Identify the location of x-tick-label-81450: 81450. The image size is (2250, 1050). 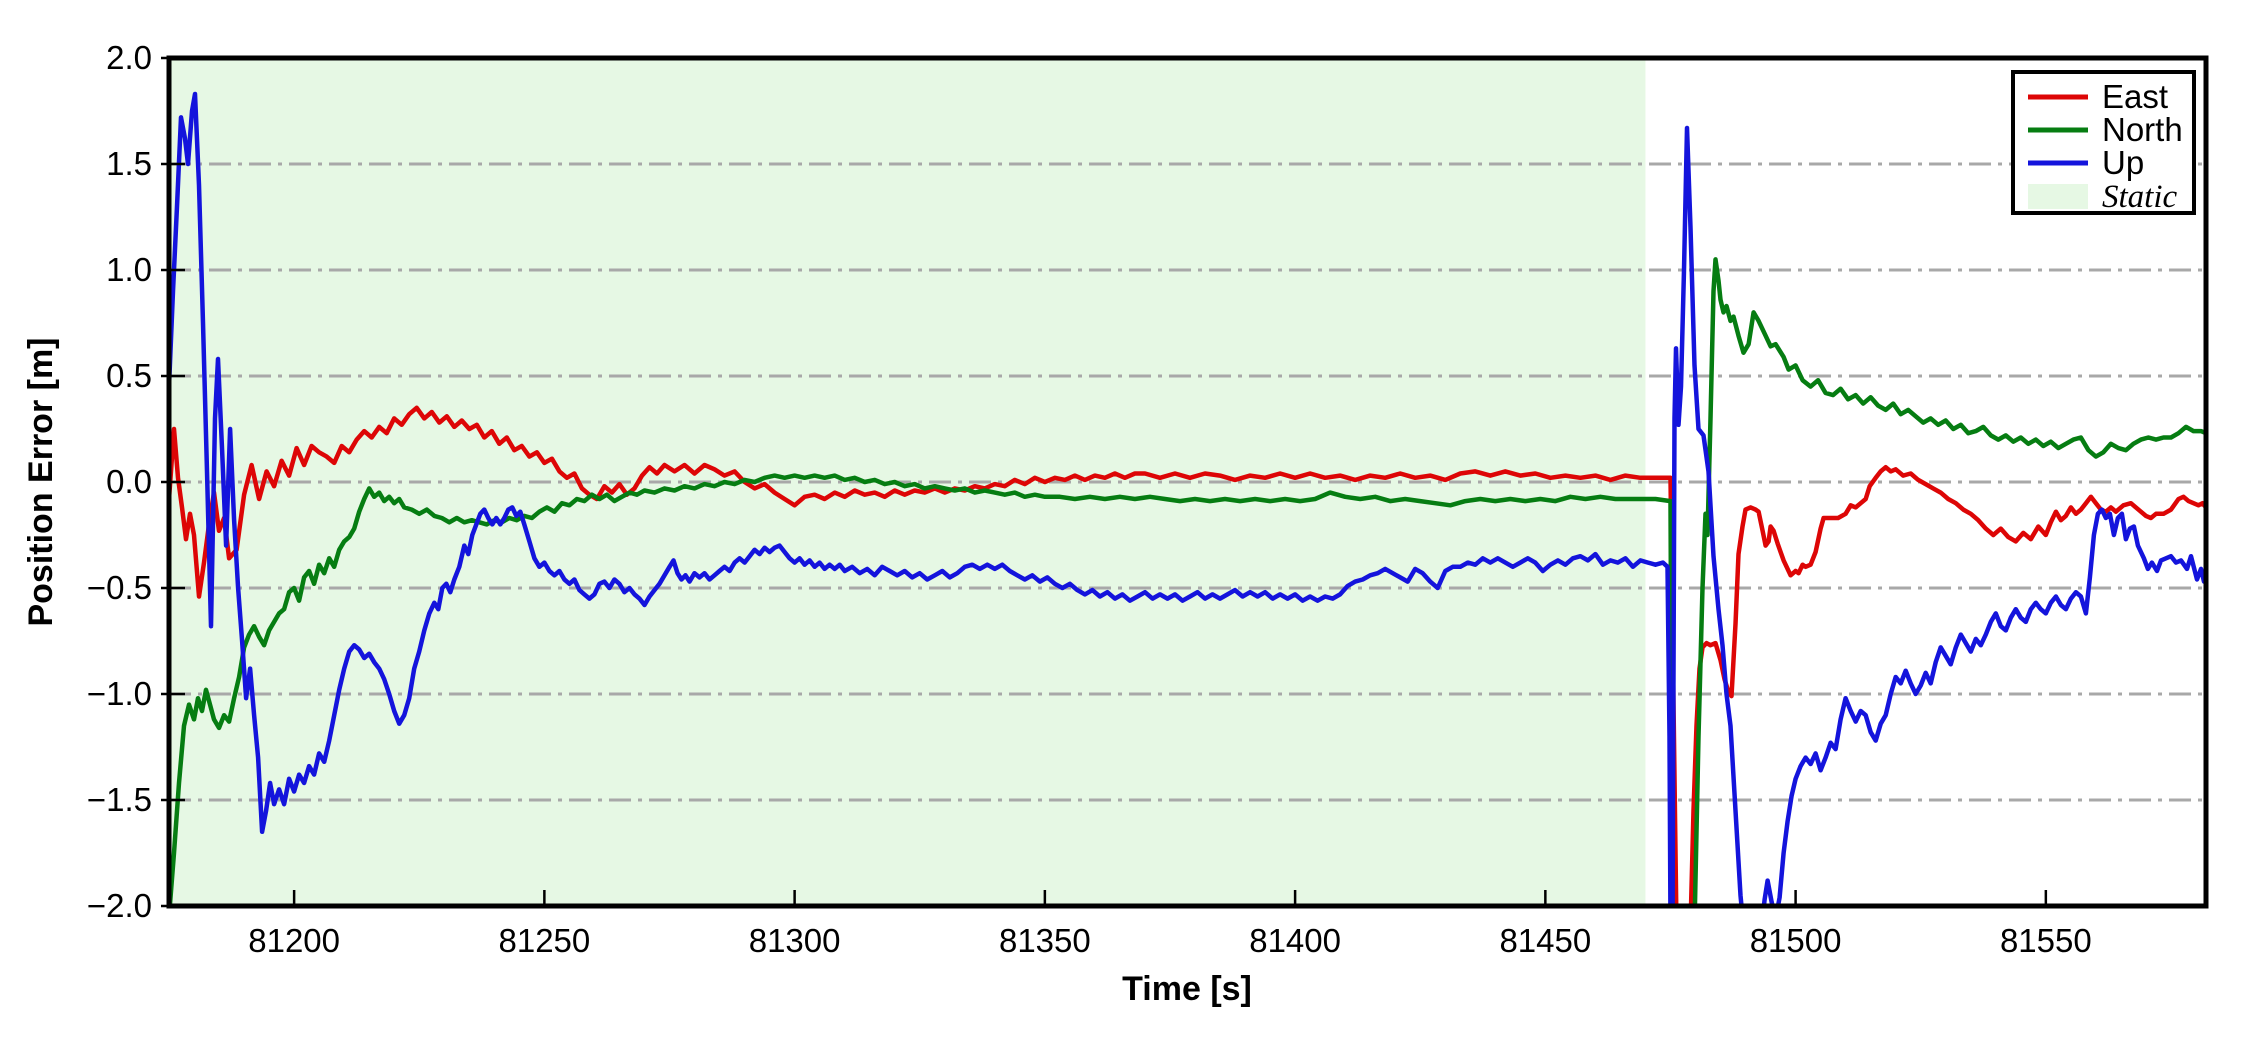
(1545, 940).